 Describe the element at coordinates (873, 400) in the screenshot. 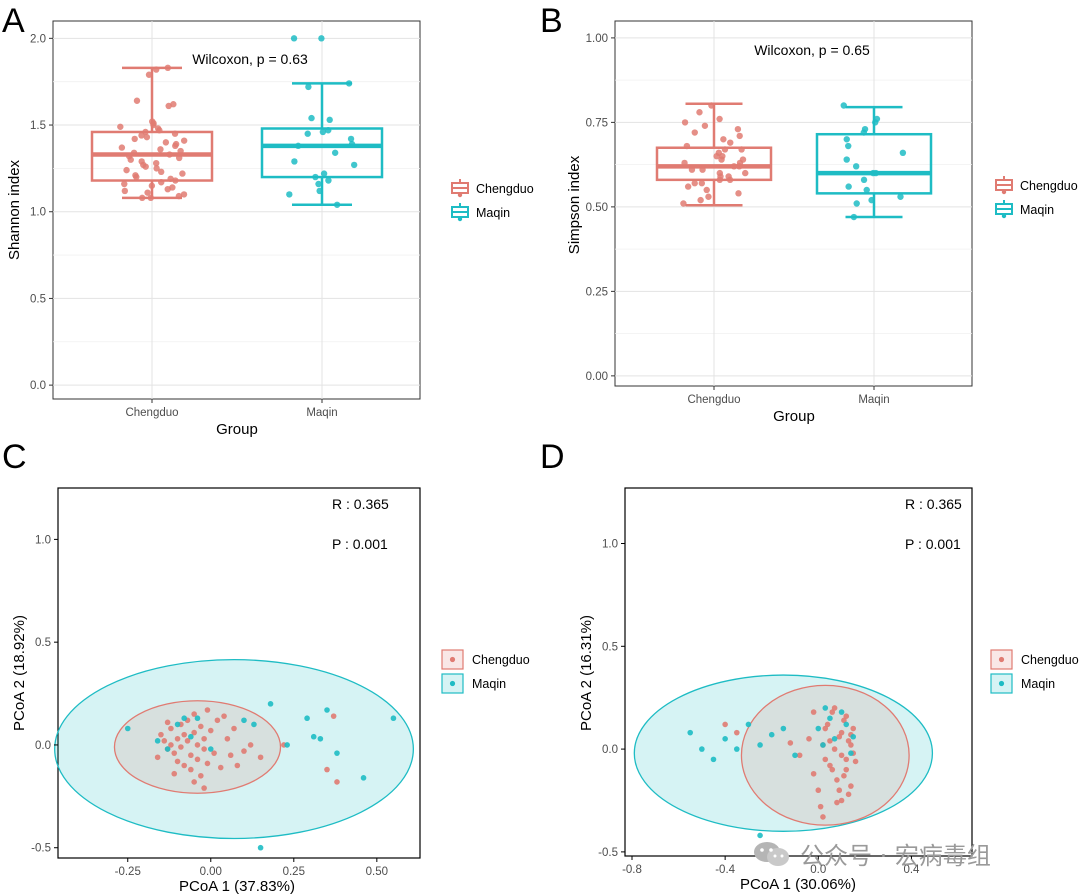

I see `x-tick-label: Maqin` at that location.